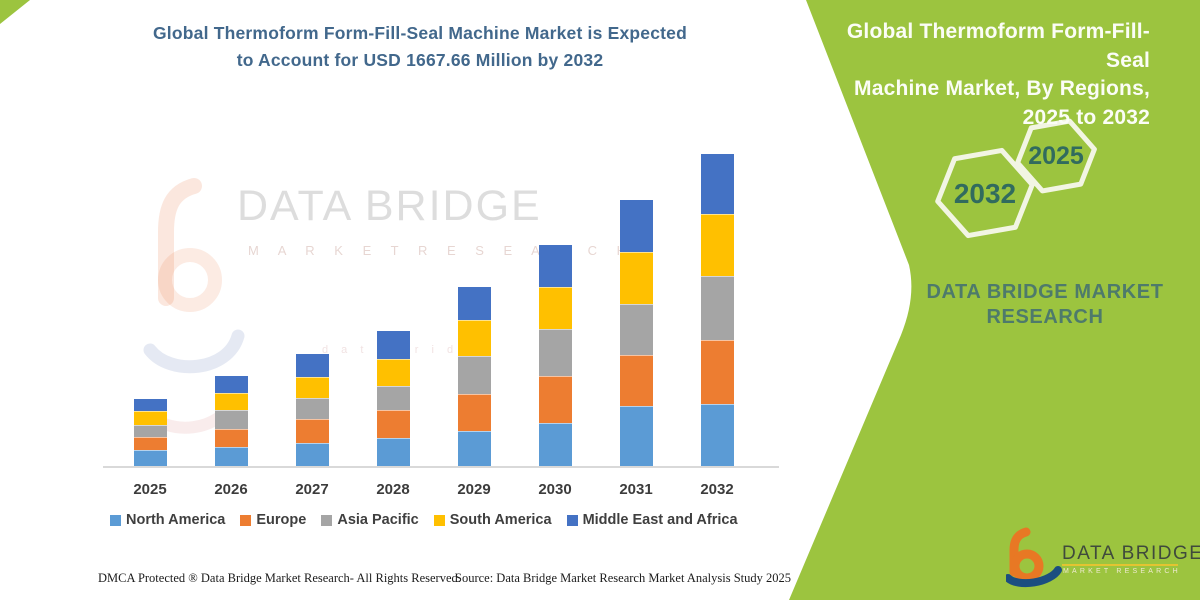 The image size is (1200, 600). I want to click on hexagon-2025: 2025, so click(1056, 156).